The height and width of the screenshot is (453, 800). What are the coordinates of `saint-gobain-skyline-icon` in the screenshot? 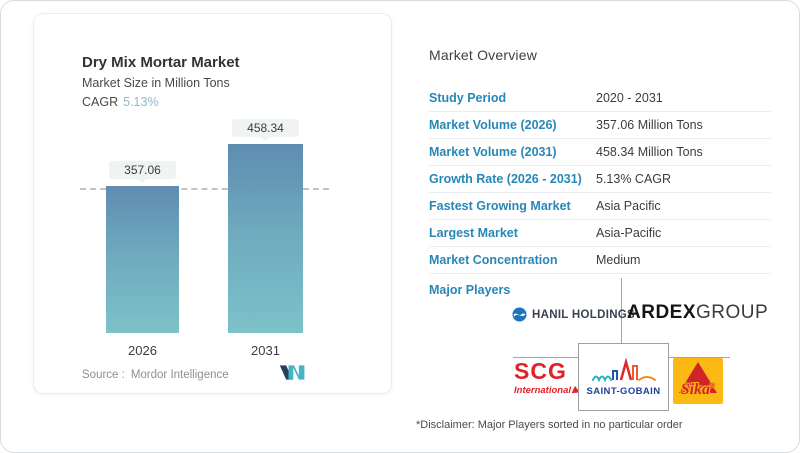 It's located at (623, 370).